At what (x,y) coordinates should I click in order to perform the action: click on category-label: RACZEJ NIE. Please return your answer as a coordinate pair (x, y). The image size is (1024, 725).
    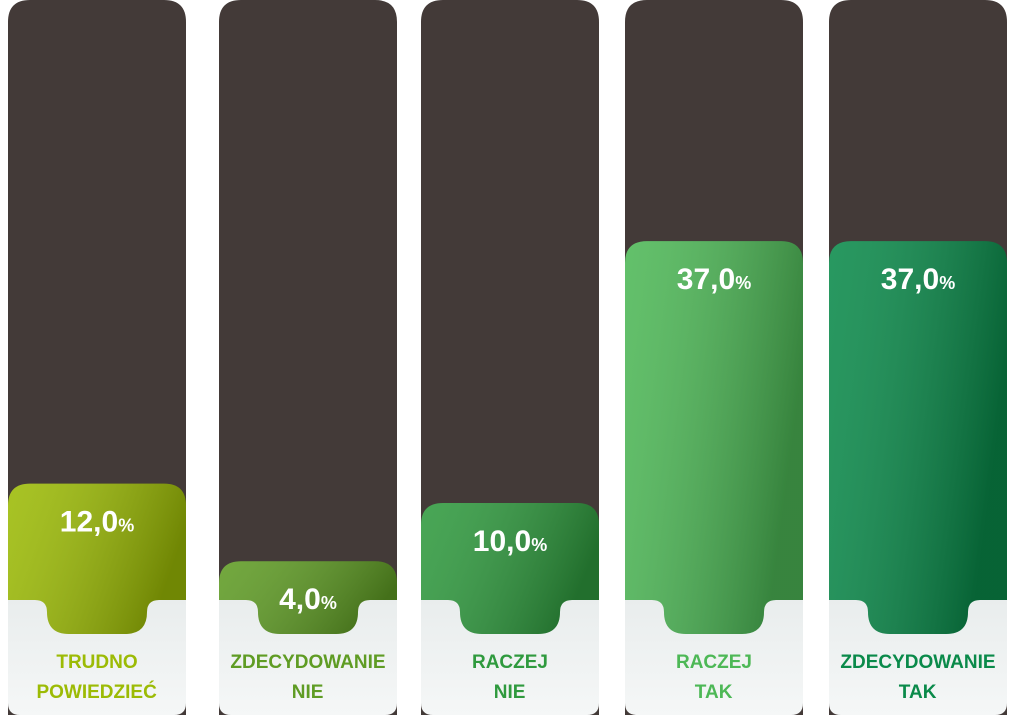
    Looking at the image, I should click on (510, 677).